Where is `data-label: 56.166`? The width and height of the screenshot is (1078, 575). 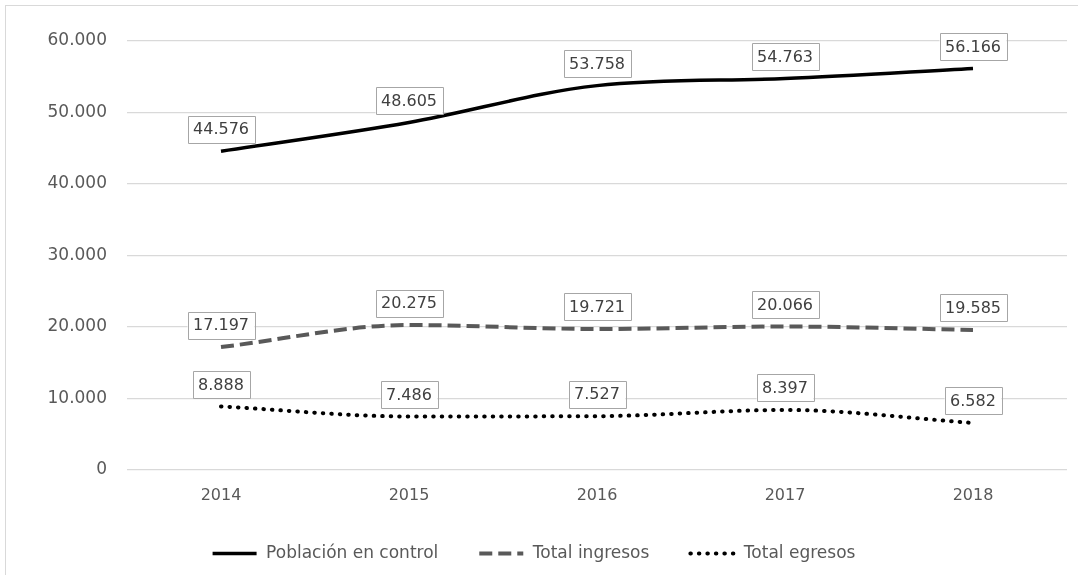 data-label: 56.166 is located at coordinates (973, 46).